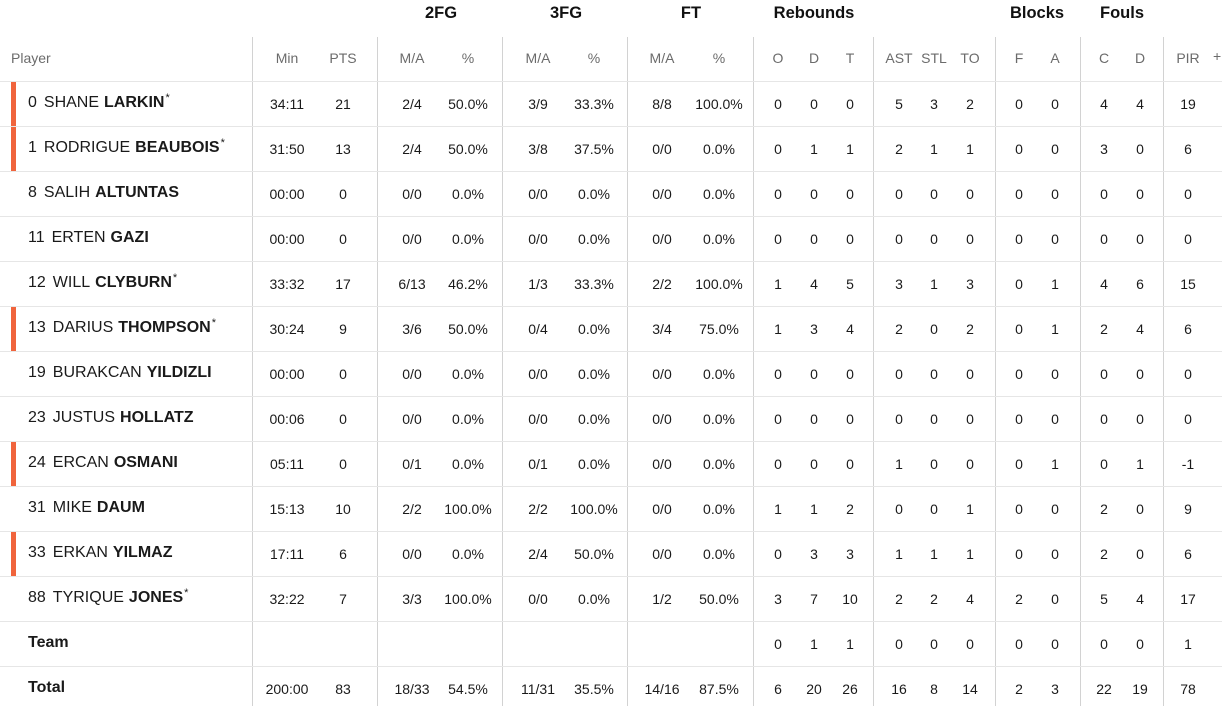  What do you see at coordinates (103, 282) in the screenshot?
I see `player-name-link: 12 WILL CLYBURN*` at bounding box center [103, 282].